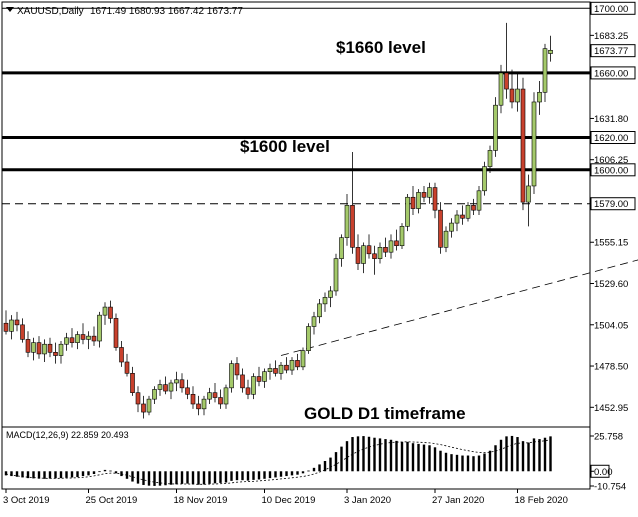 This screenshot has height=517, width=638. I want to click on macd-label: MACD(12,26,9) 22.859 20.493, so click(67, 435).